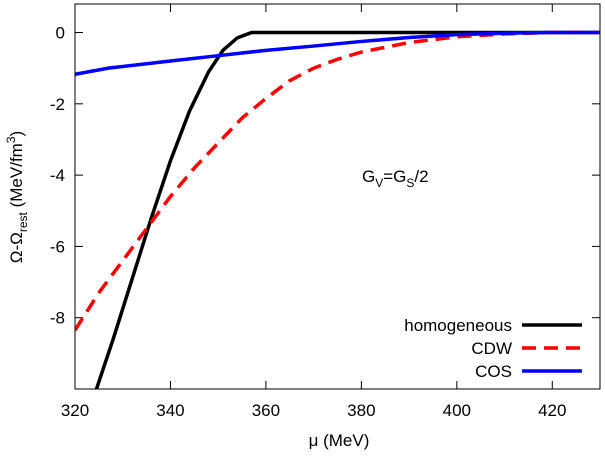 The width and height of the screenshot is (605, 462). I want to click on legend-label: CDW, so click(491, 348).